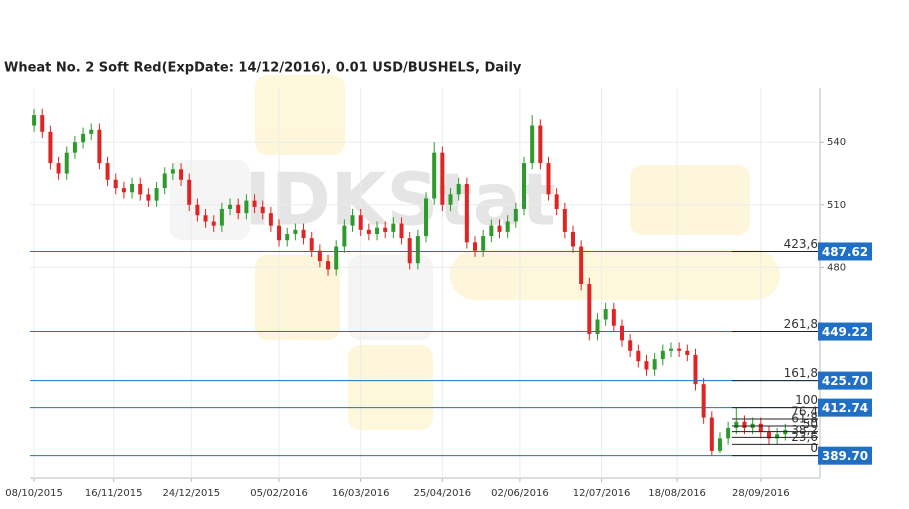  Describe the element at coordinates (114, 493) in the screenshot. I see `x-tick-label: 16/11/2015` at that location.